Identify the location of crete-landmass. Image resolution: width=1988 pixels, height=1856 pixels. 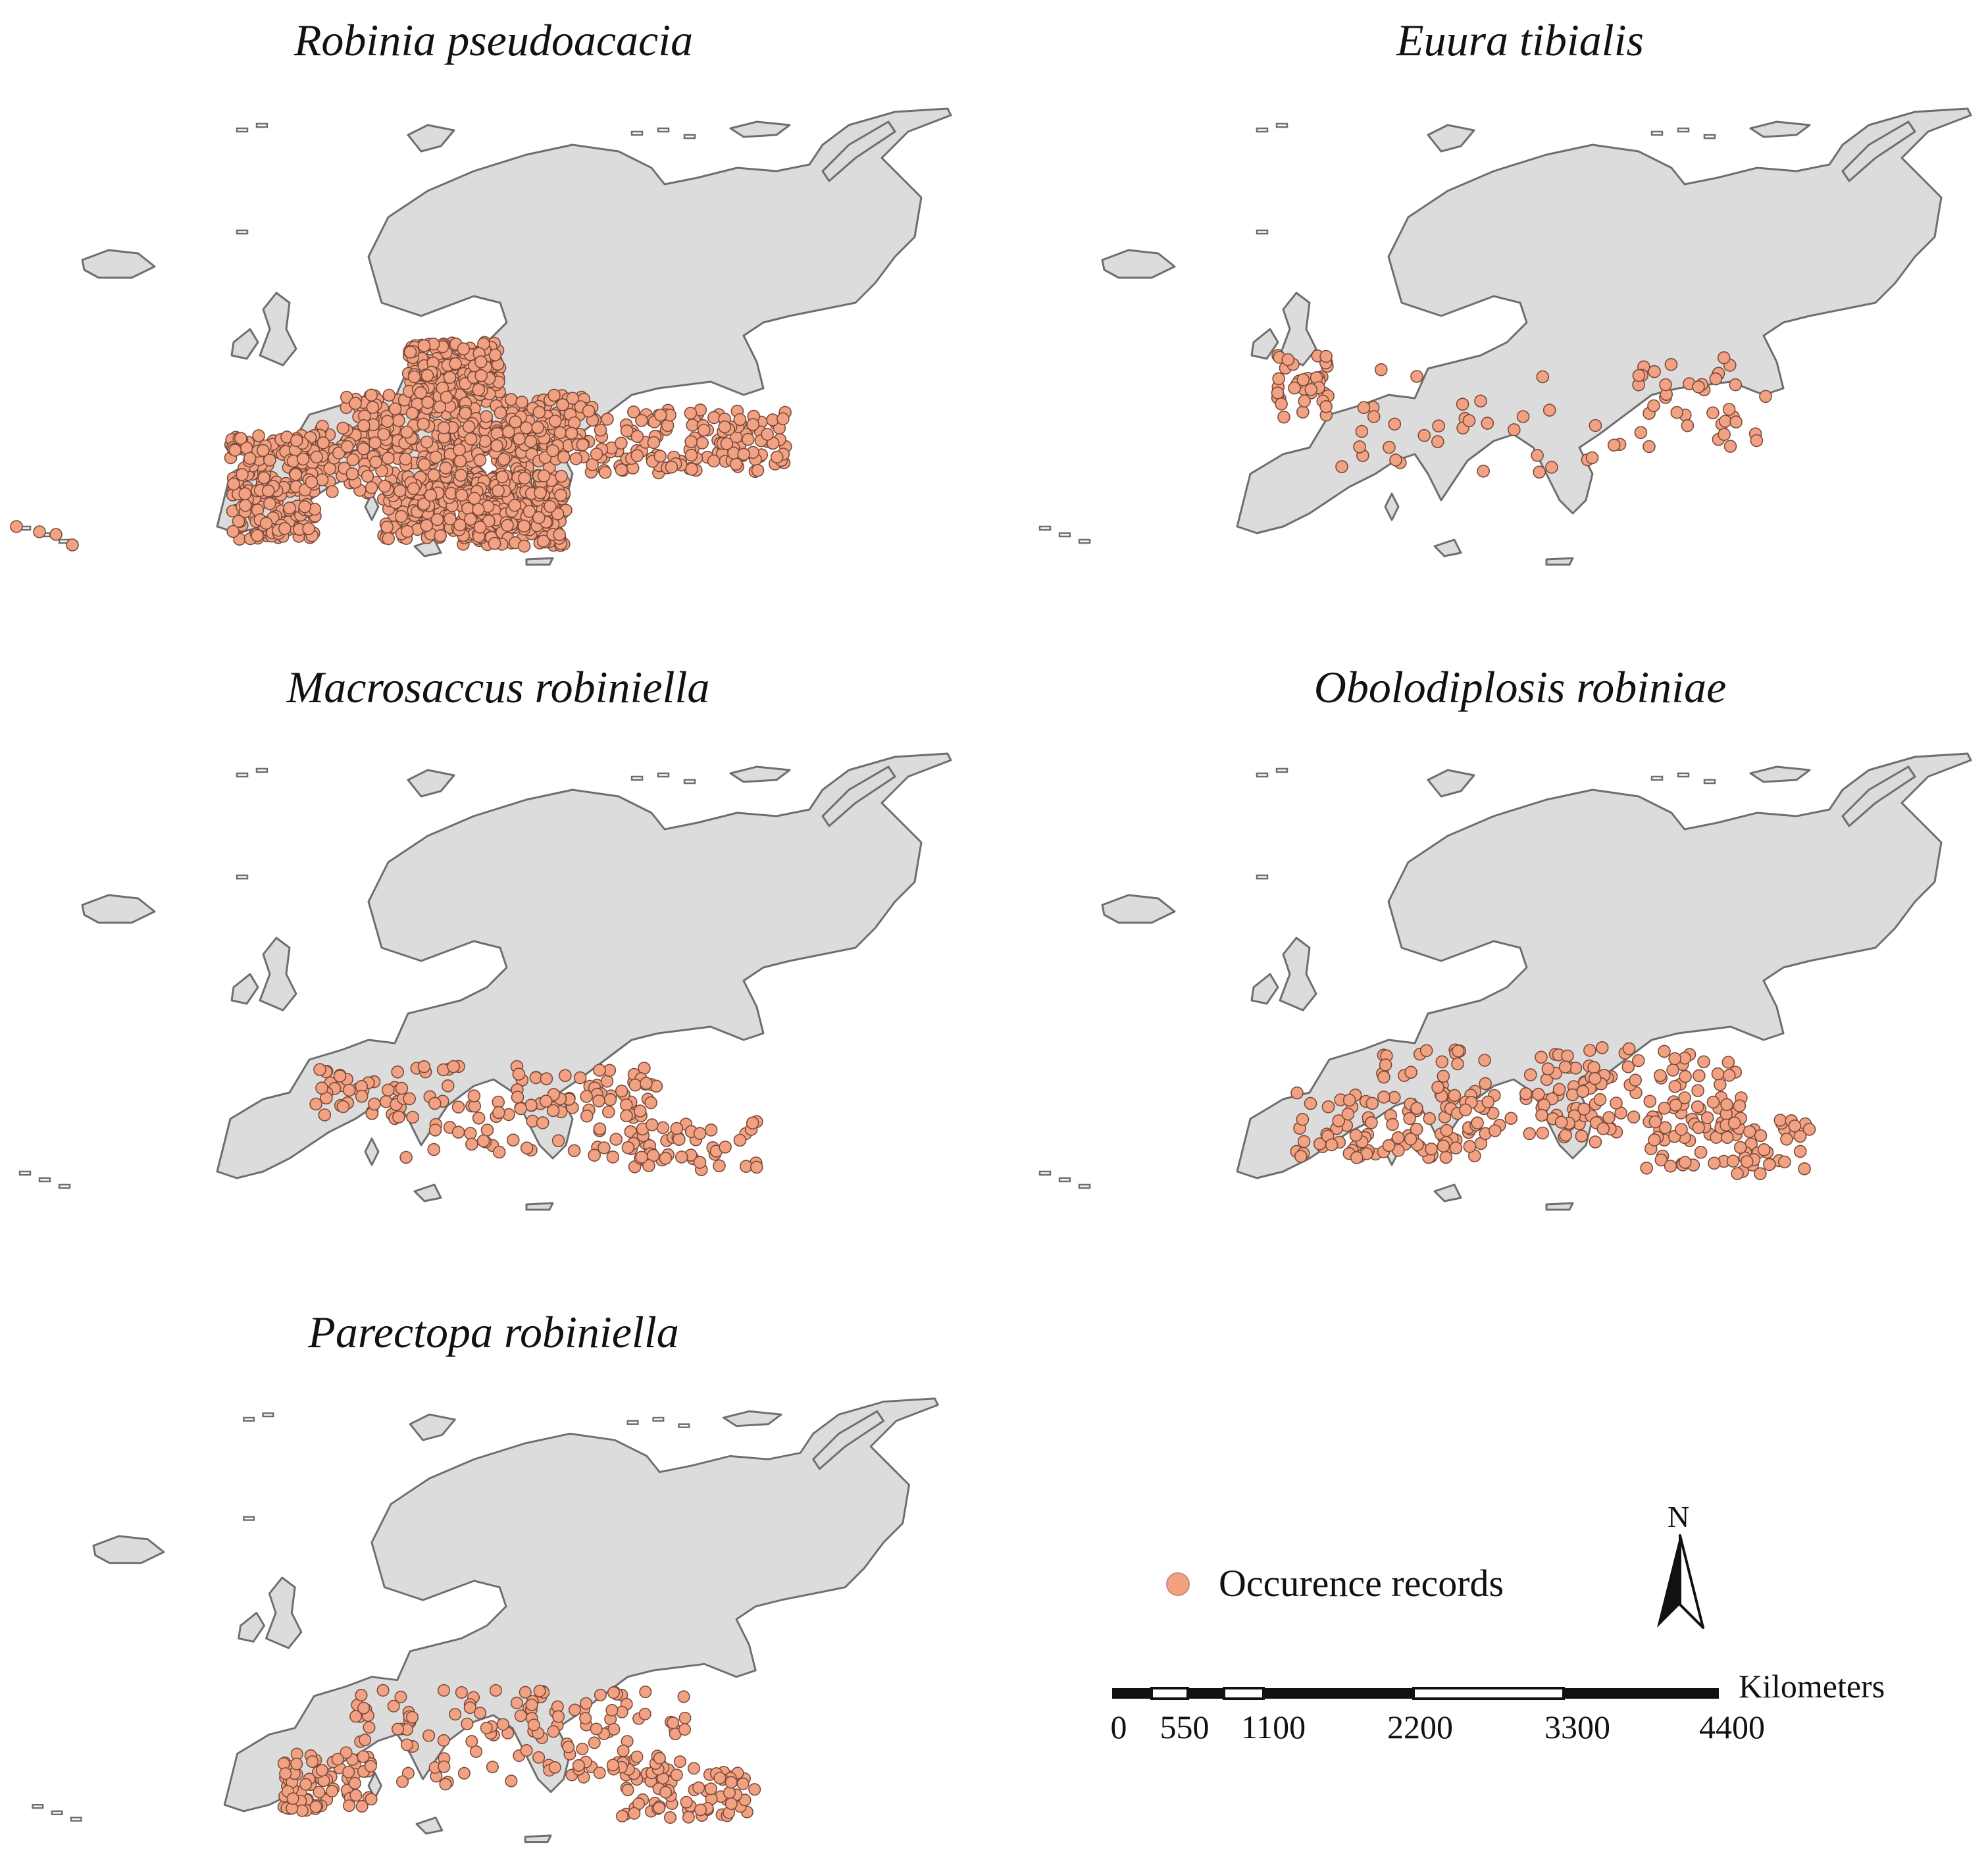
(538, 1838).